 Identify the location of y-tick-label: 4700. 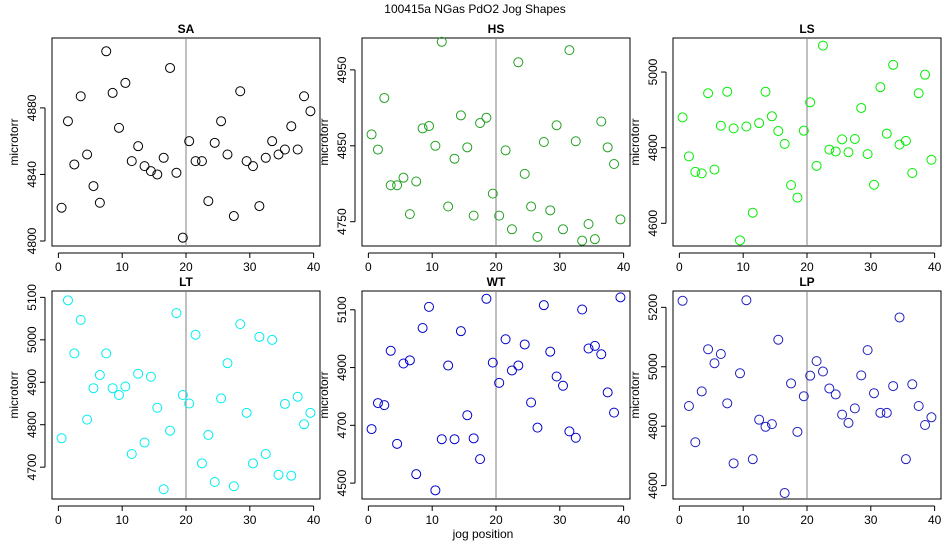
(32, 466).